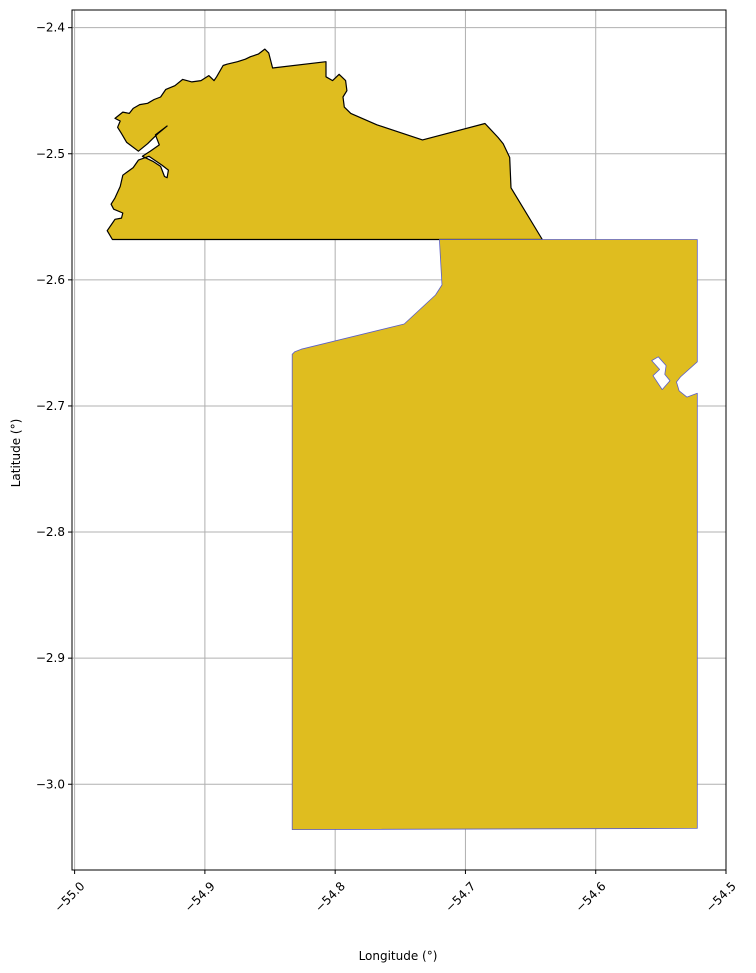 The height and width of the screenshot is (973, 756). What do you see at coordinates (50, 532) in the screenshot?
I see `y-tick-label: −2.8` at bounding box center [50, 532].